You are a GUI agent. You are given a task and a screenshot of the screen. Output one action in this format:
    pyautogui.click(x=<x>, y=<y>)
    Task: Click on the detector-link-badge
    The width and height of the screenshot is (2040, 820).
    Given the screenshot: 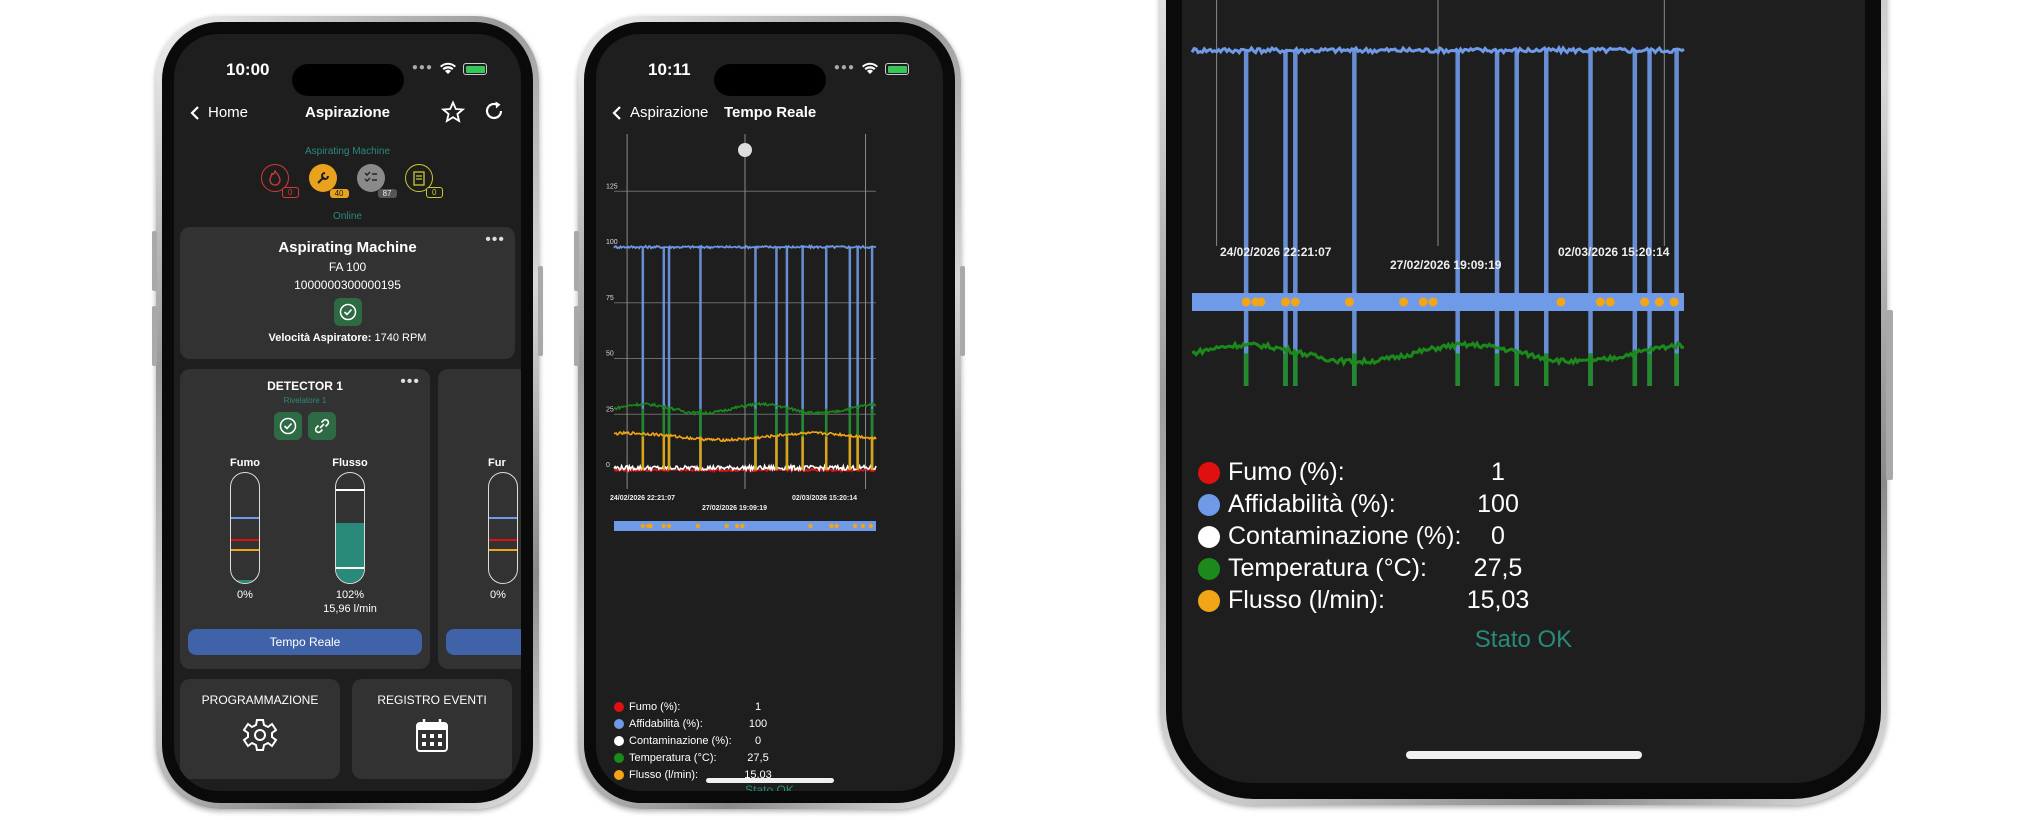 What is the action you would take?
    pyautogui.click(x=322, y=426)
    